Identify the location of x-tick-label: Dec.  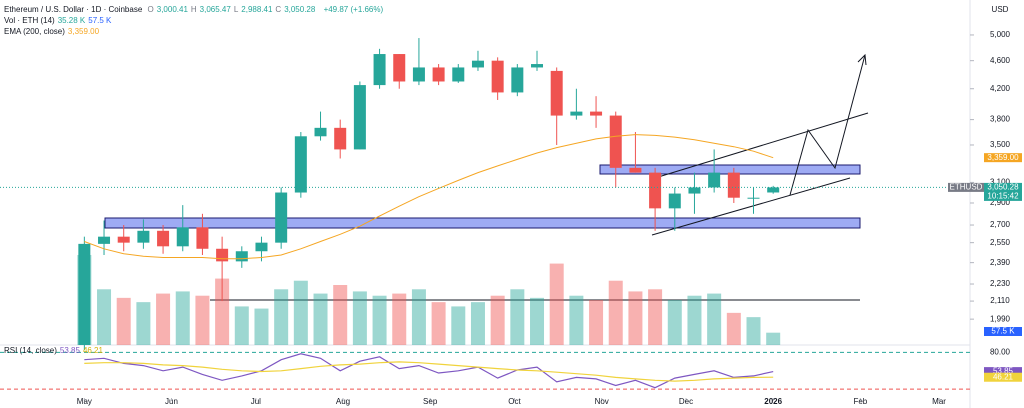
(686, 401).